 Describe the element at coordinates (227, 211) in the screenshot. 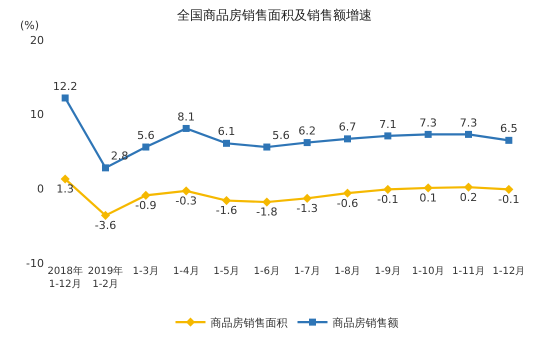

I see `data-label: -1.6` at that location.